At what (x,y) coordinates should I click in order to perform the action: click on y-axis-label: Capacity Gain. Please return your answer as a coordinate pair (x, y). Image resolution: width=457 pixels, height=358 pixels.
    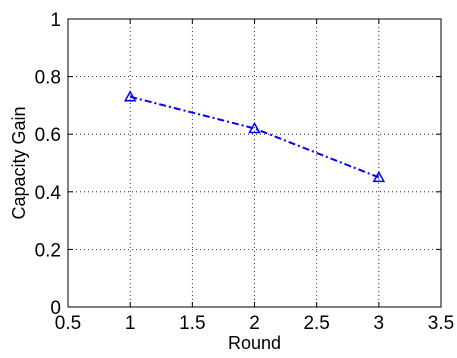
    Looking at the image, I should click on (19, 162).